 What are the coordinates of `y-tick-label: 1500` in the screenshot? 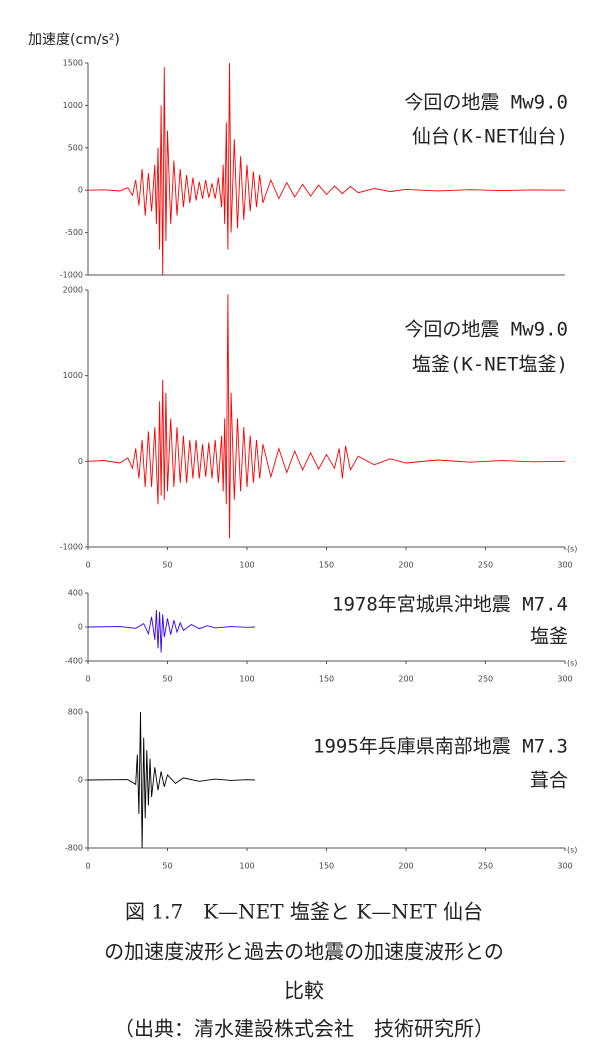 It's located at (73, 63).